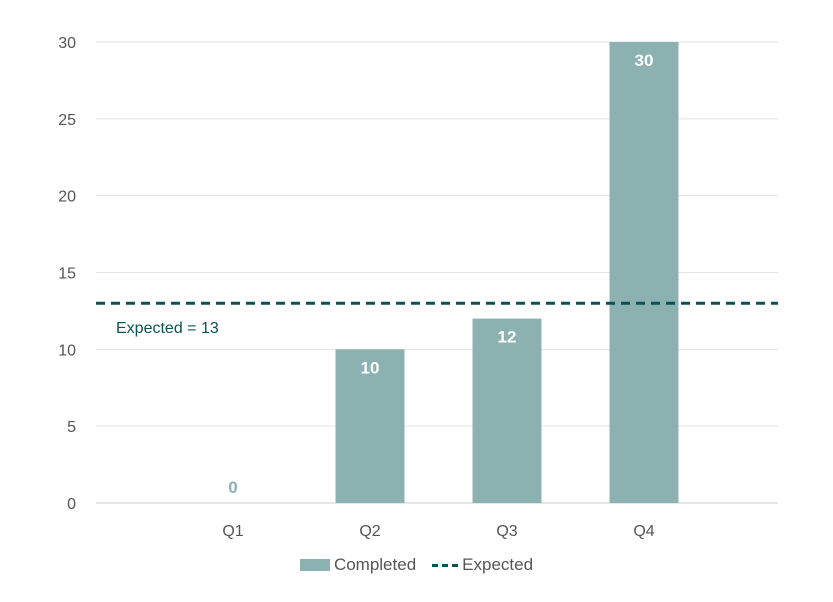  Describe the element at coordinates (71, 427) in the screenshot. I see `y-tick-label: 5` at that location.